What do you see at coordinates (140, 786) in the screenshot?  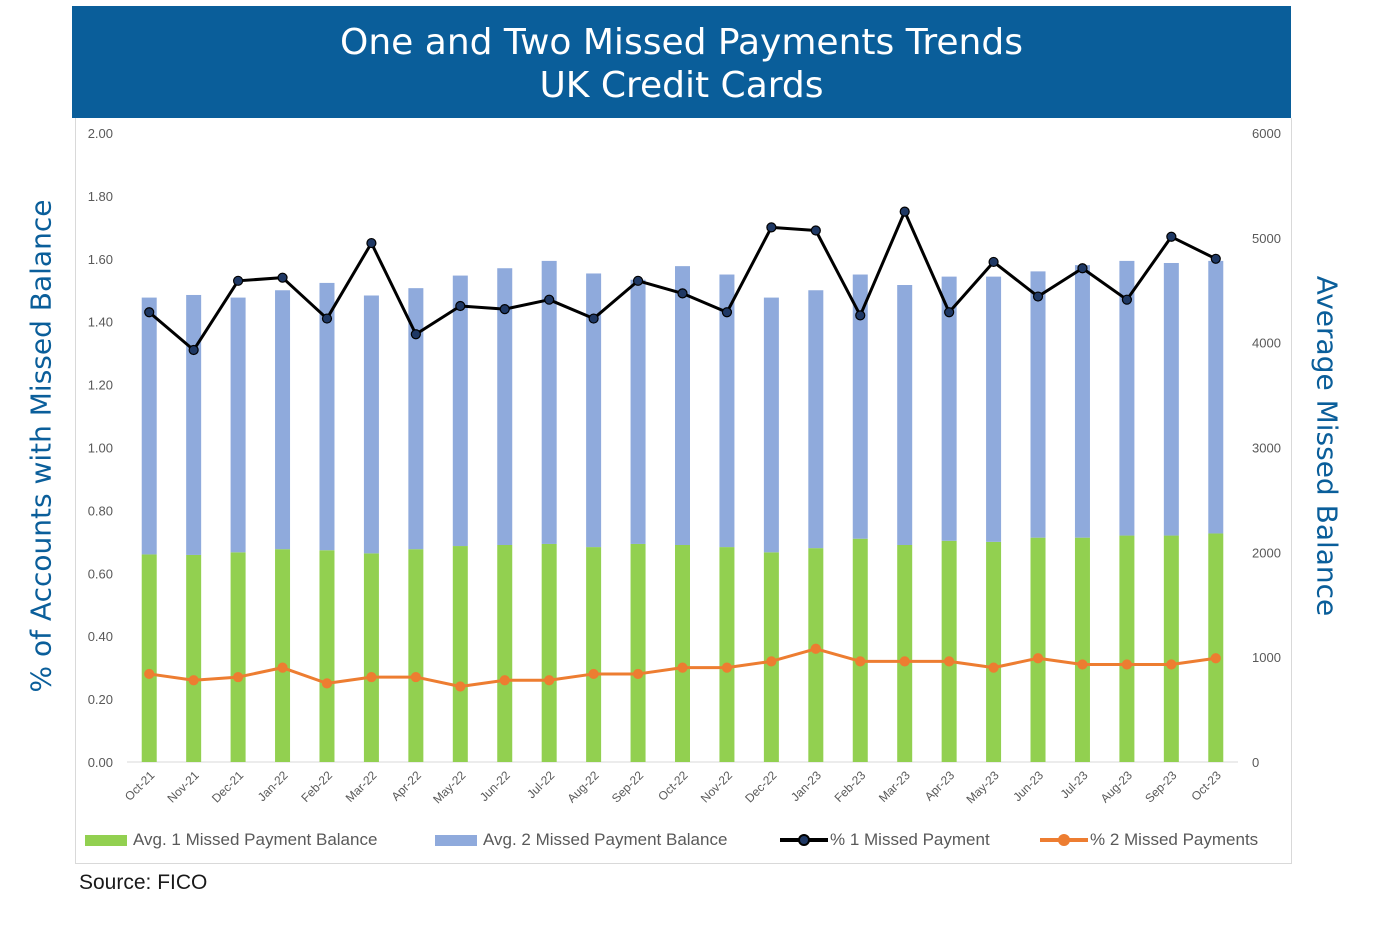 I see `x-tick-label: Oct-21` at bounding box center [140, 786].